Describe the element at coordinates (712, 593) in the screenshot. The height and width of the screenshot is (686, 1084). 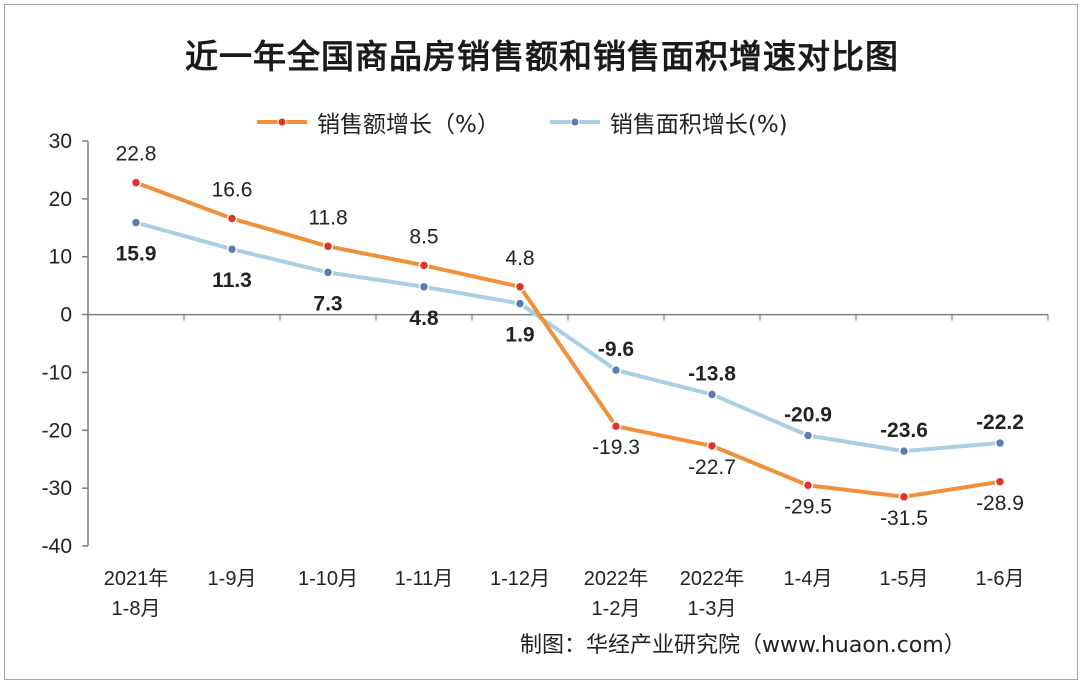
I see `x-tick-label: 2022年 1-3月` at that location.